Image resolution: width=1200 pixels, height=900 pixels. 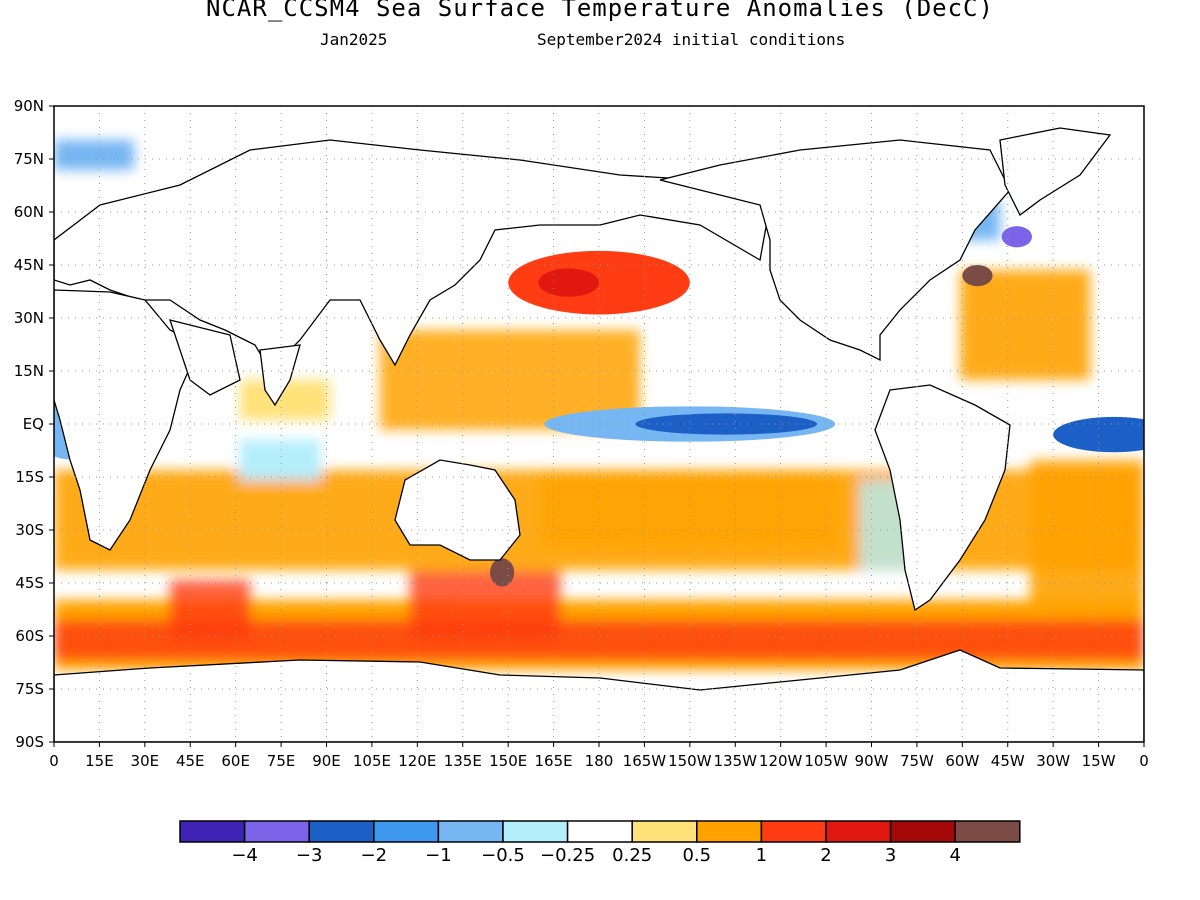 What do you see at coordinates (872, 761) in the screenshot?
I see `lon-tick-label: 90W` at bounding box center [872, 761].